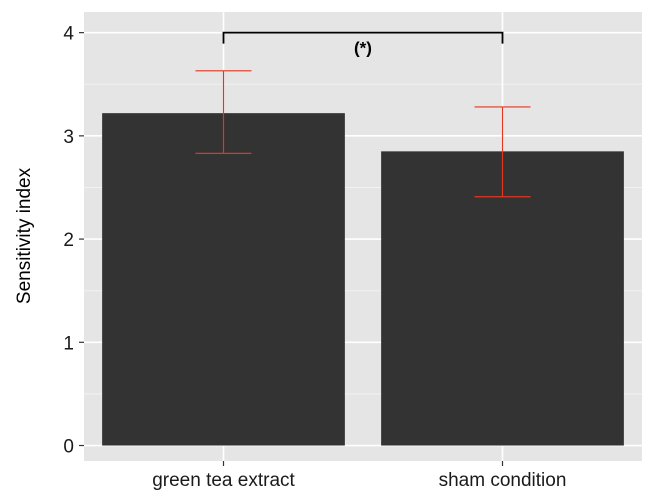 Image resolution: width=646 pixels, height=494 pixels. What do you see at coordinates (359, 476) in the screenshot?
I see `x-axis: green tea extract sham condition` at bounding box center [359, 476].